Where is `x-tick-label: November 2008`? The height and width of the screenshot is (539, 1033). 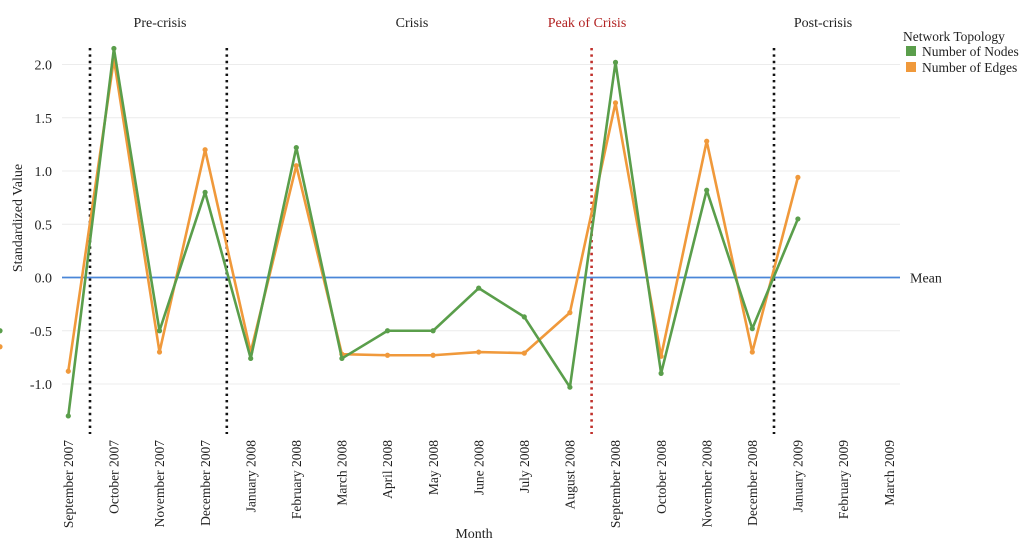 x-tick-label: November 2008 is located at coordinates (706, 484).